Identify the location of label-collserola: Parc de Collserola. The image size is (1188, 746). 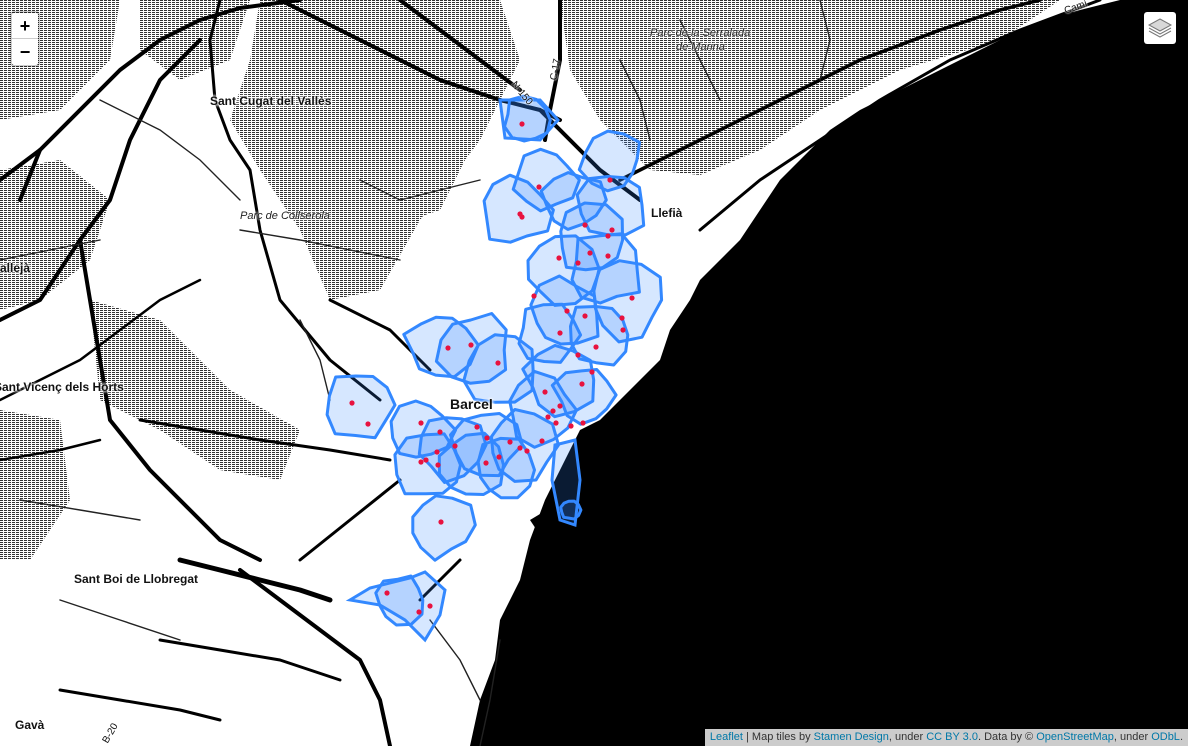
(285, 216).